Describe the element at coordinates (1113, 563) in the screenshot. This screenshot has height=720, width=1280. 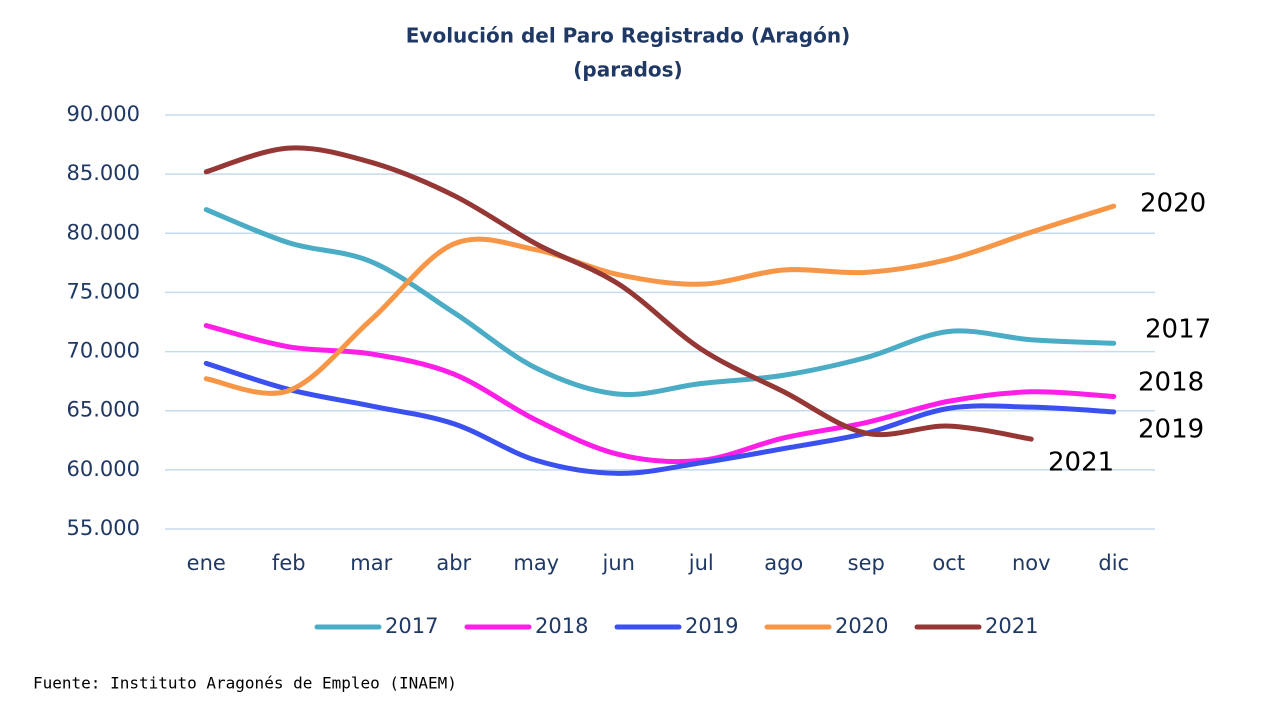
I see `x-tick-label: dic` at that location.